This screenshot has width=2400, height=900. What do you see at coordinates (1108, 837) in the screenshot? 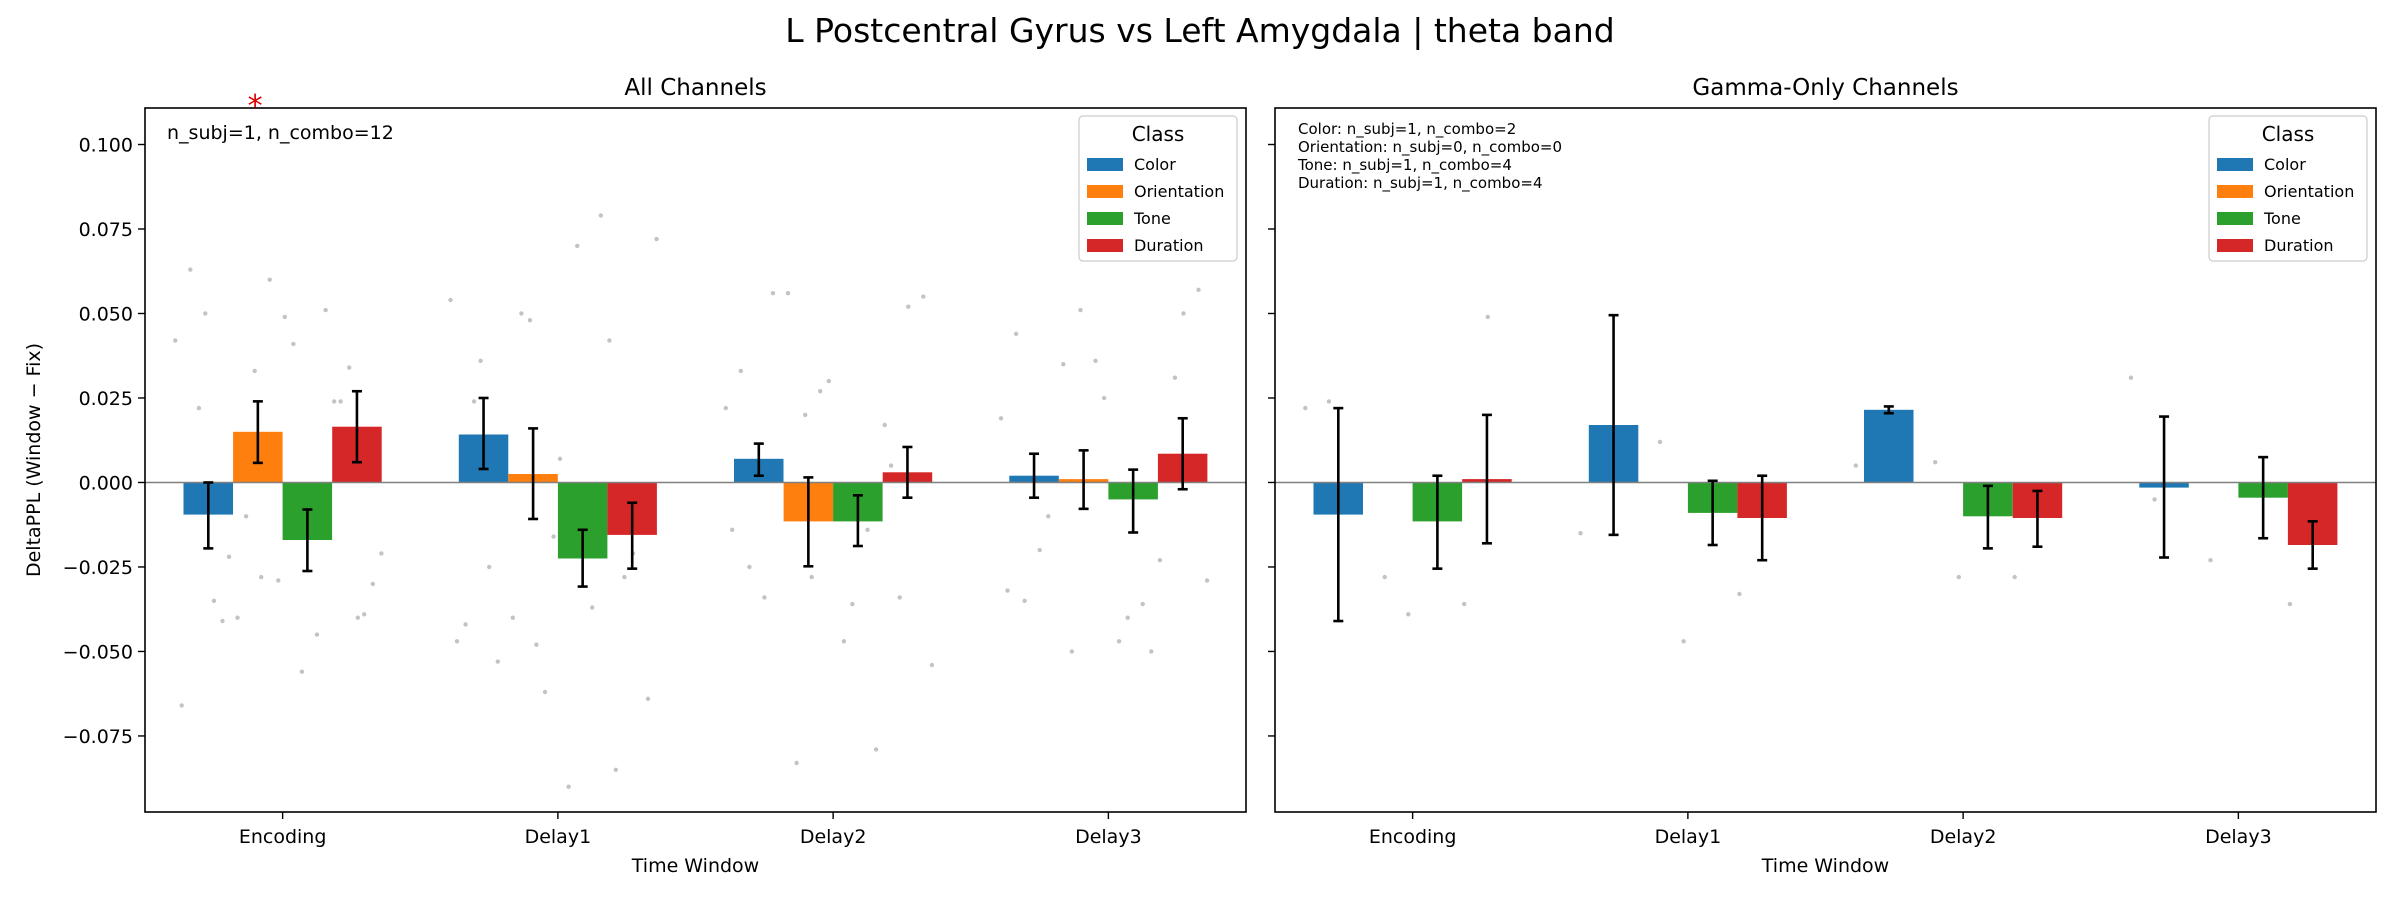
I see `x-tick-label: Delay3` at bounding box center [1108, 837].